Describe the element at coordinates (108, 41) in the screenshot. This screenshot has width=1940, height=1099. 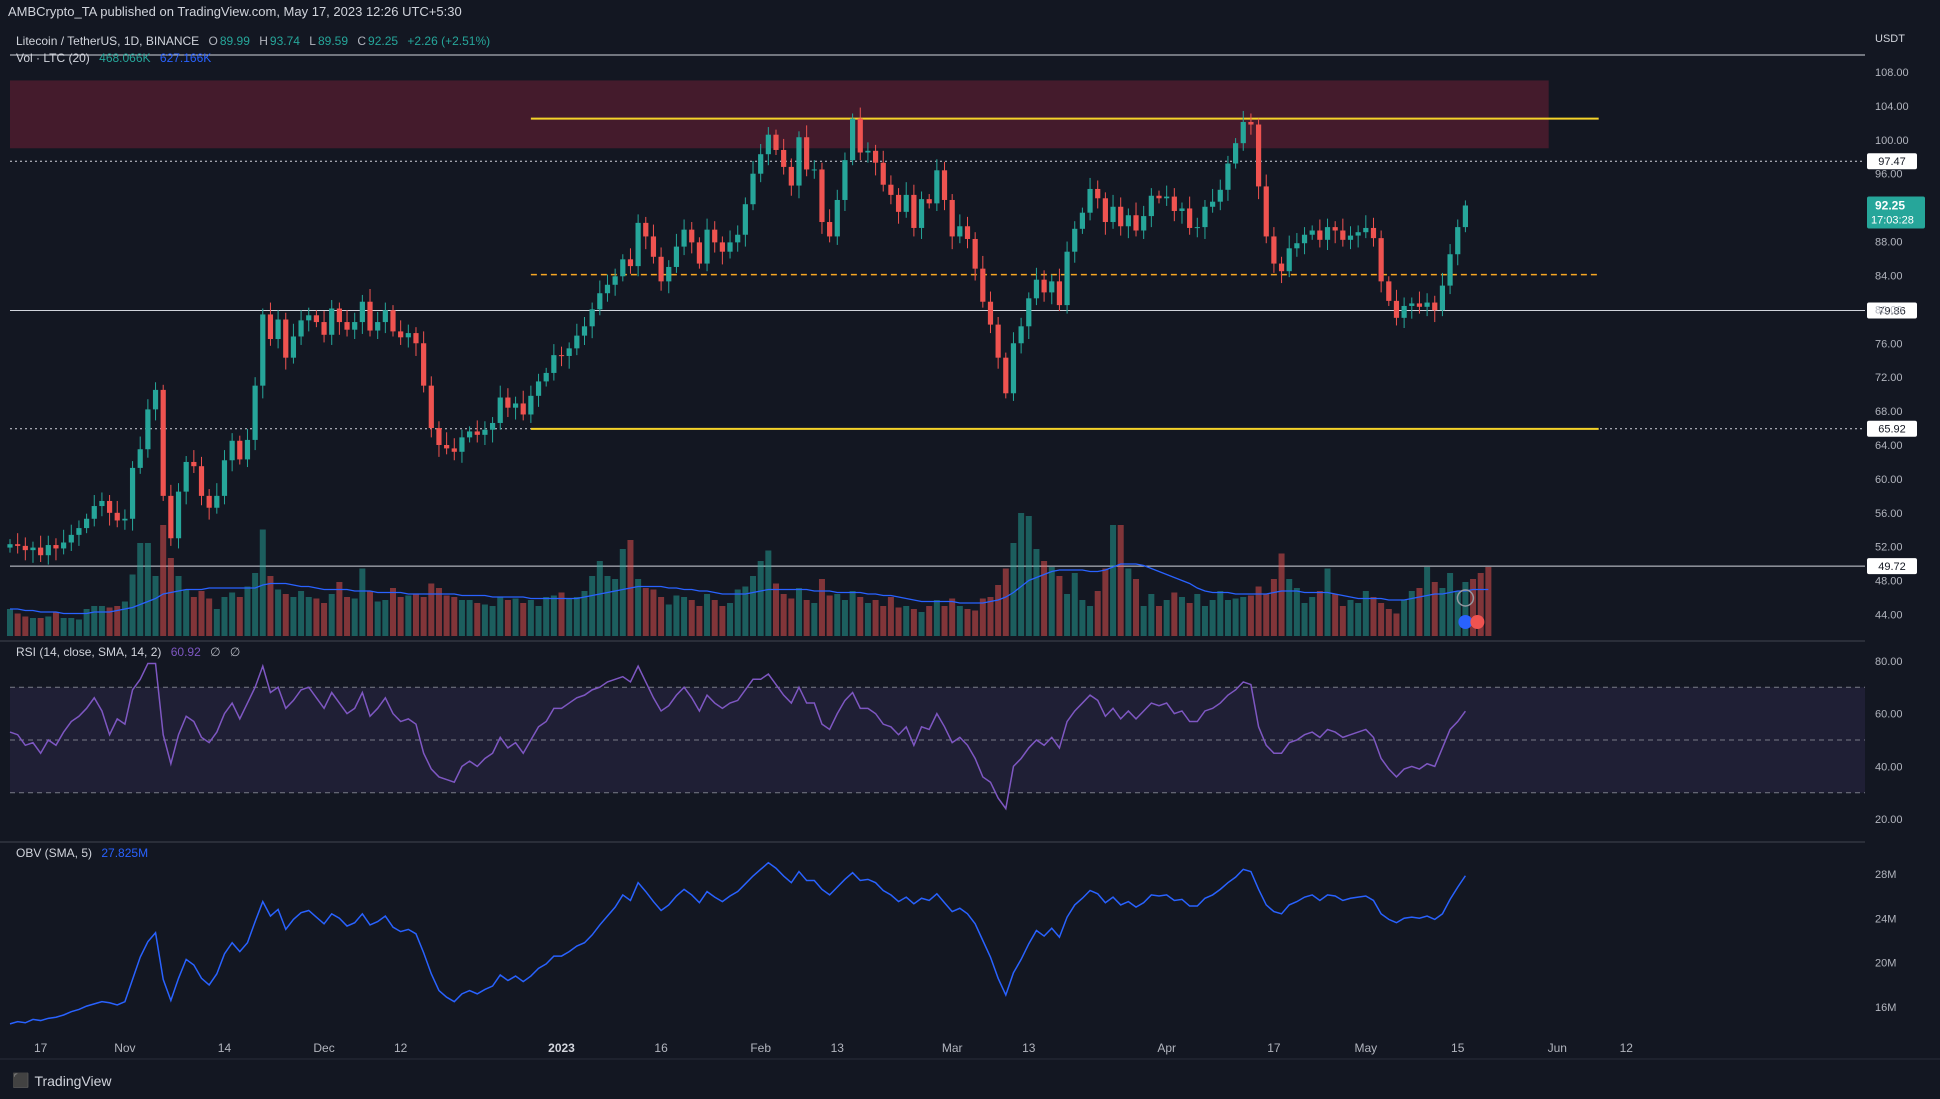
I see `symbol-label: Litecoin / TetherUS, 1D, BINANCE` at that location.